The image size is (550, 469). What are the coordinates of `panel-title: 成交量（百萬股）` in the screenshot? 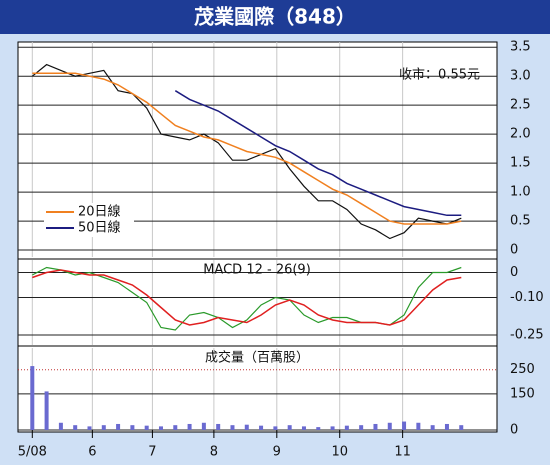 It's located at (257, 358).